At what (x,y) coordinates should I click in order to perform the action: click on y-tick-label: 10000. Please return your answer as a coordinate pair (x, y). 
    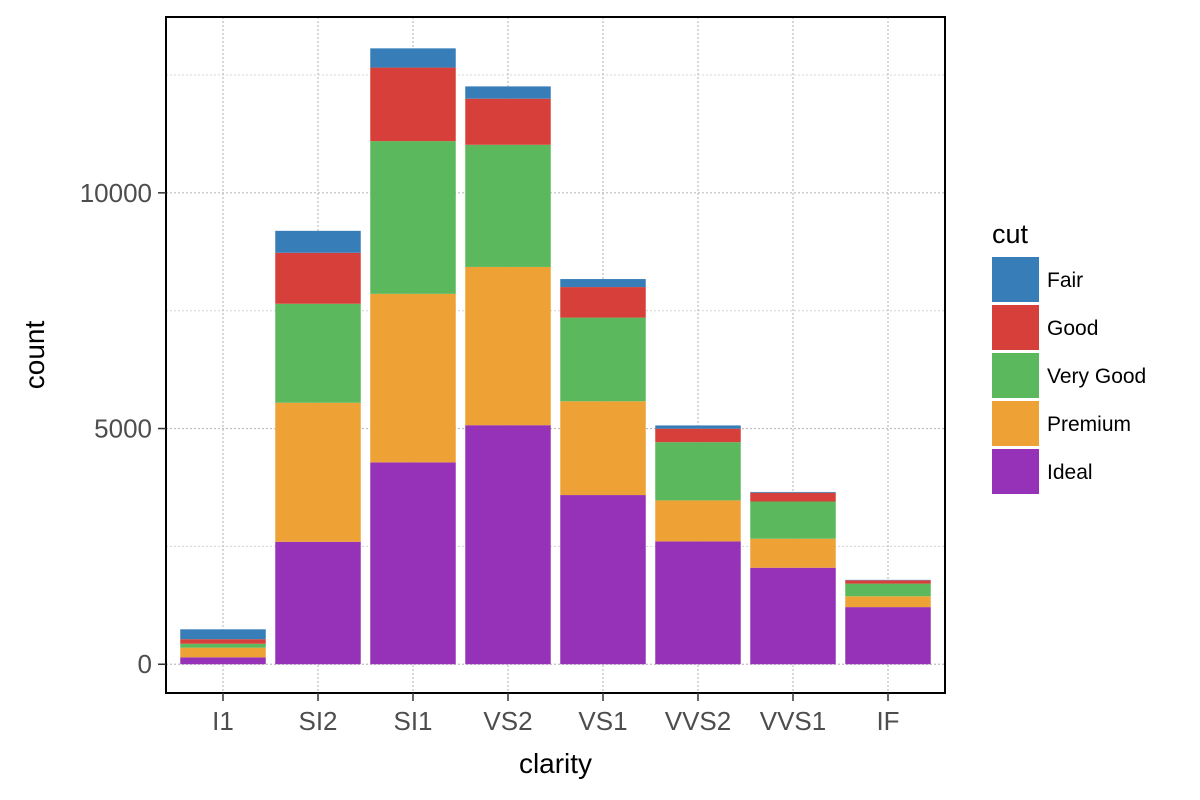
    Looking at the image, I should click on (116, 193).